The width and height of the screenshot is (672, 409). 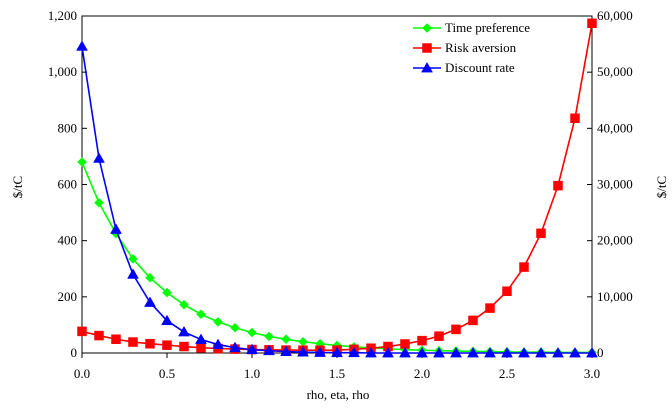 I want to click on x-tick-label: 0.0, so click(x=82, y=373).